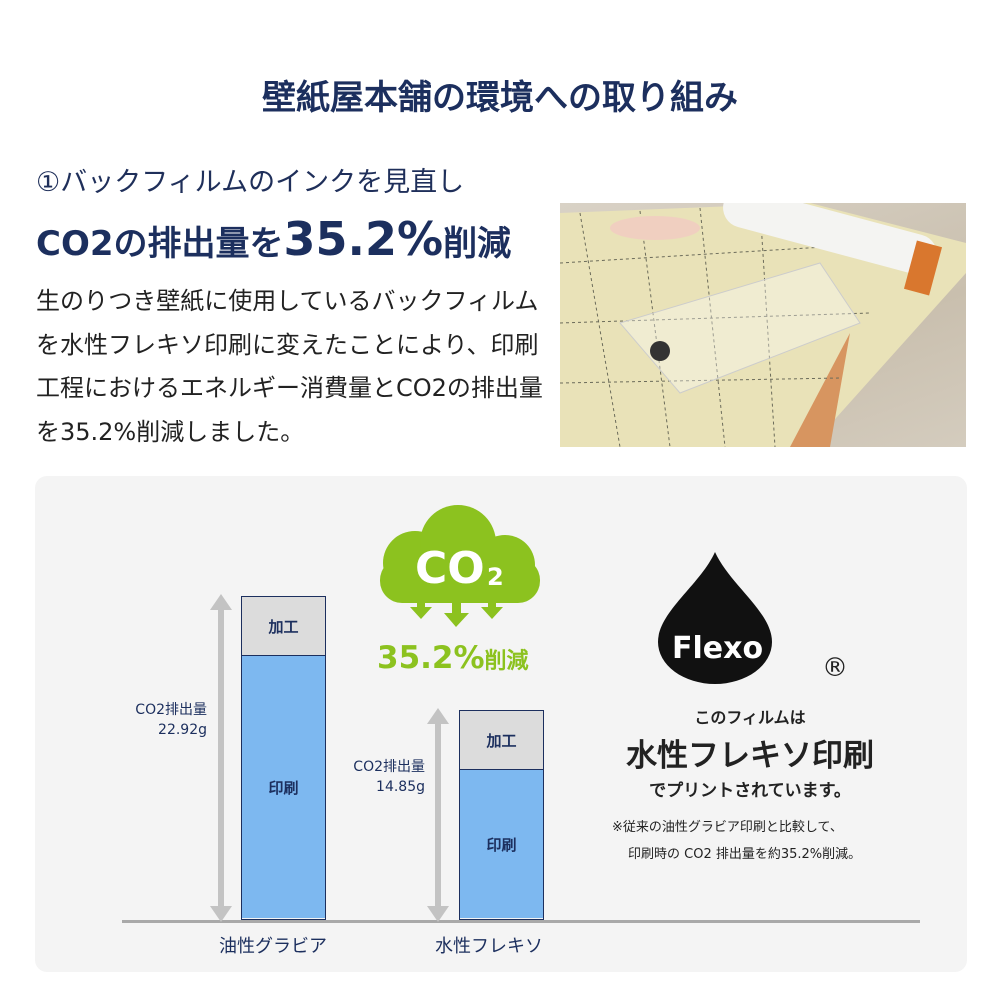 The image size is (1000, 1000). What do you see at coordinates (835, 668) in the screenshot?
I see `registered-mark: ®` at bounding box center [835, 668].